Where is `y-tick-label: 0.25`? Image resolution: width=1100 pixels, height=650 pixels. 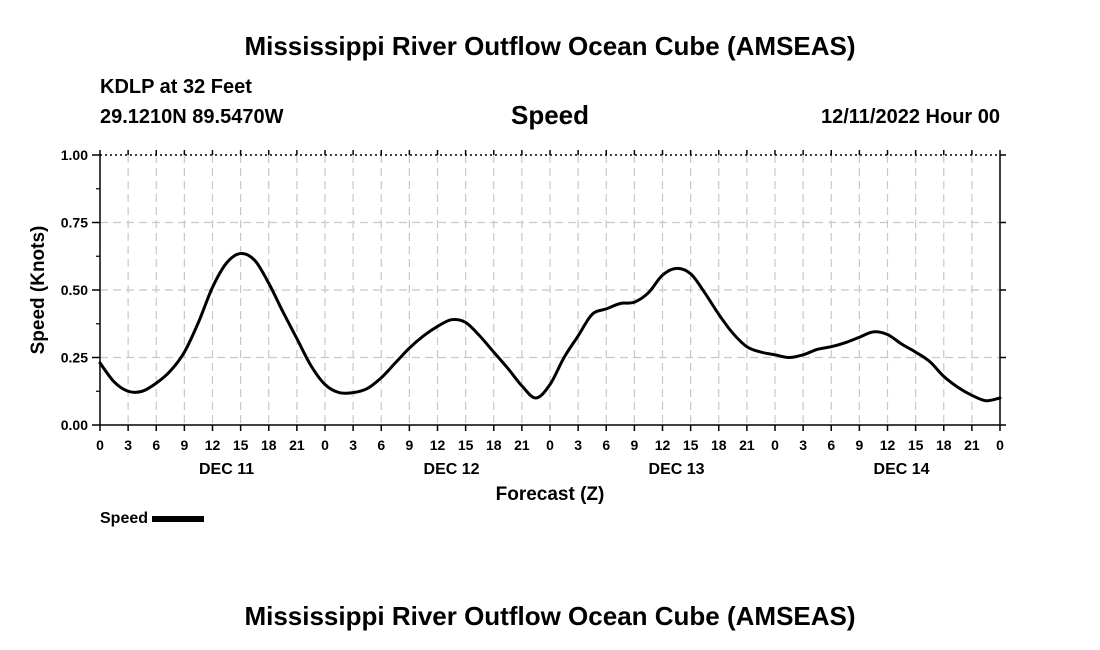
y-tick-label: 0.25 is located at coordinates (74, 358).